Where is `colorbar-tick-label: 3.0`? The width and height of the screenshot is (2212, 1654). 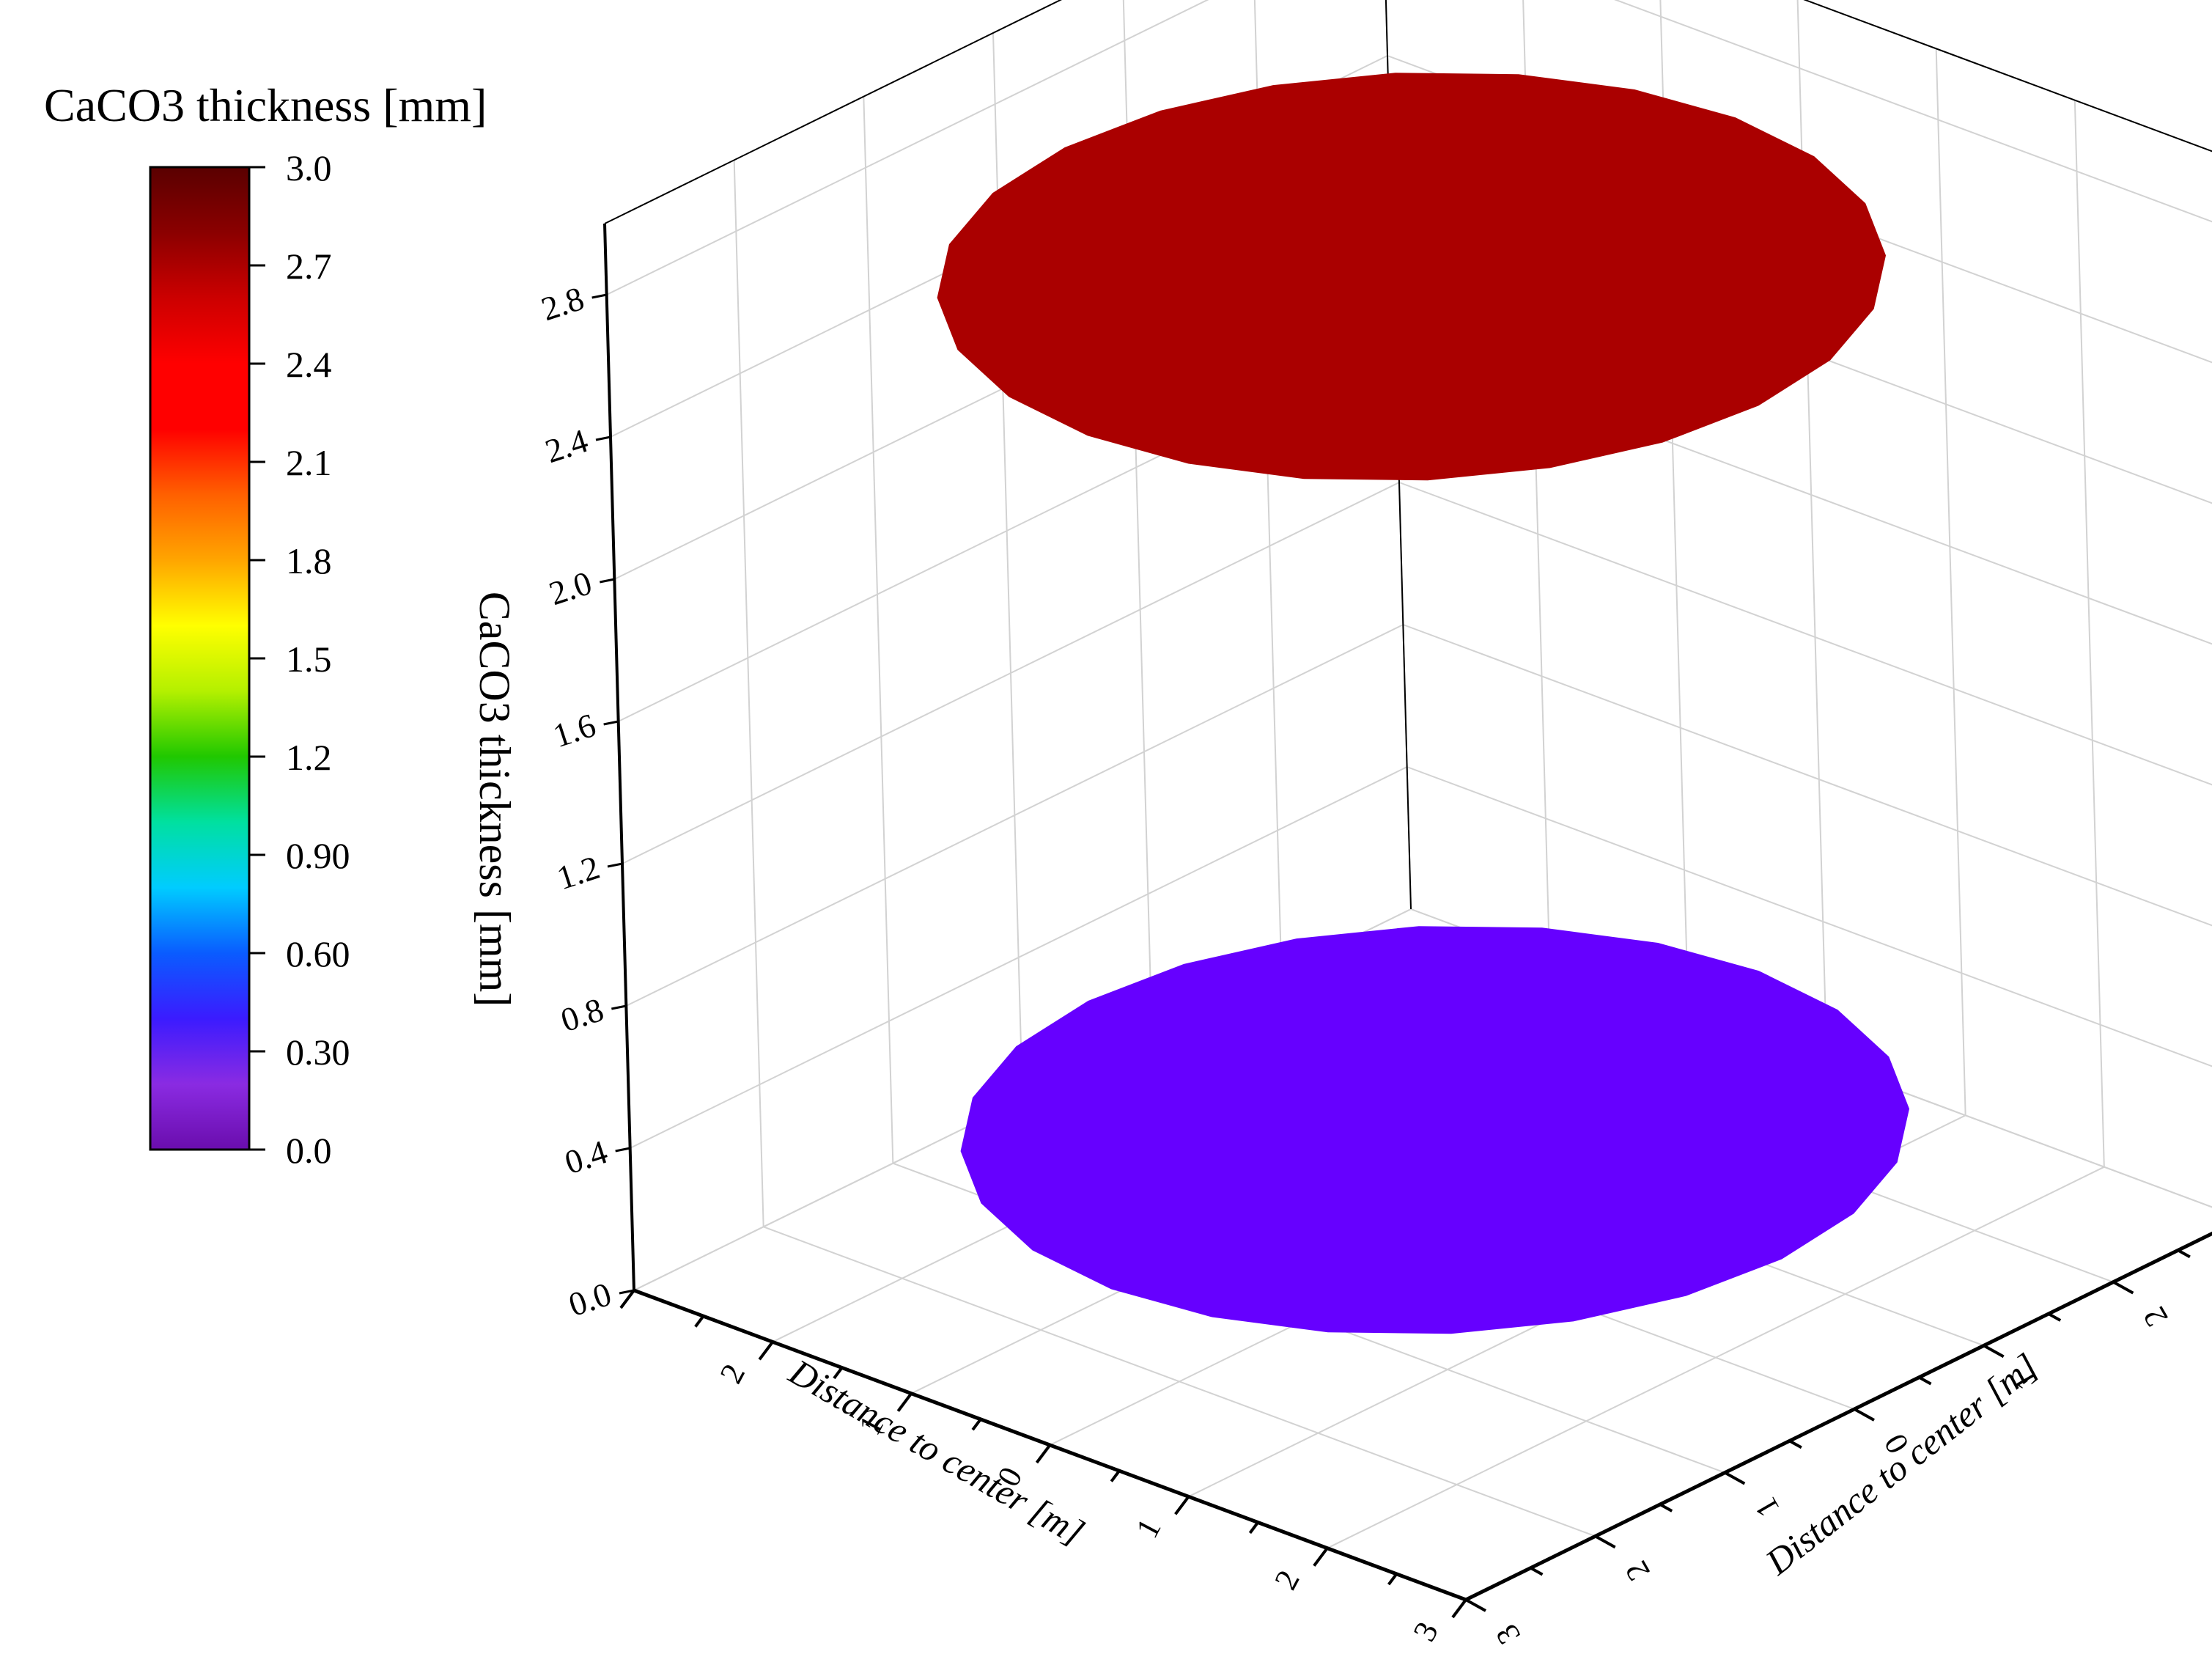 colorbar-tick-label: 3.0 is located at coordinates (309, 167).